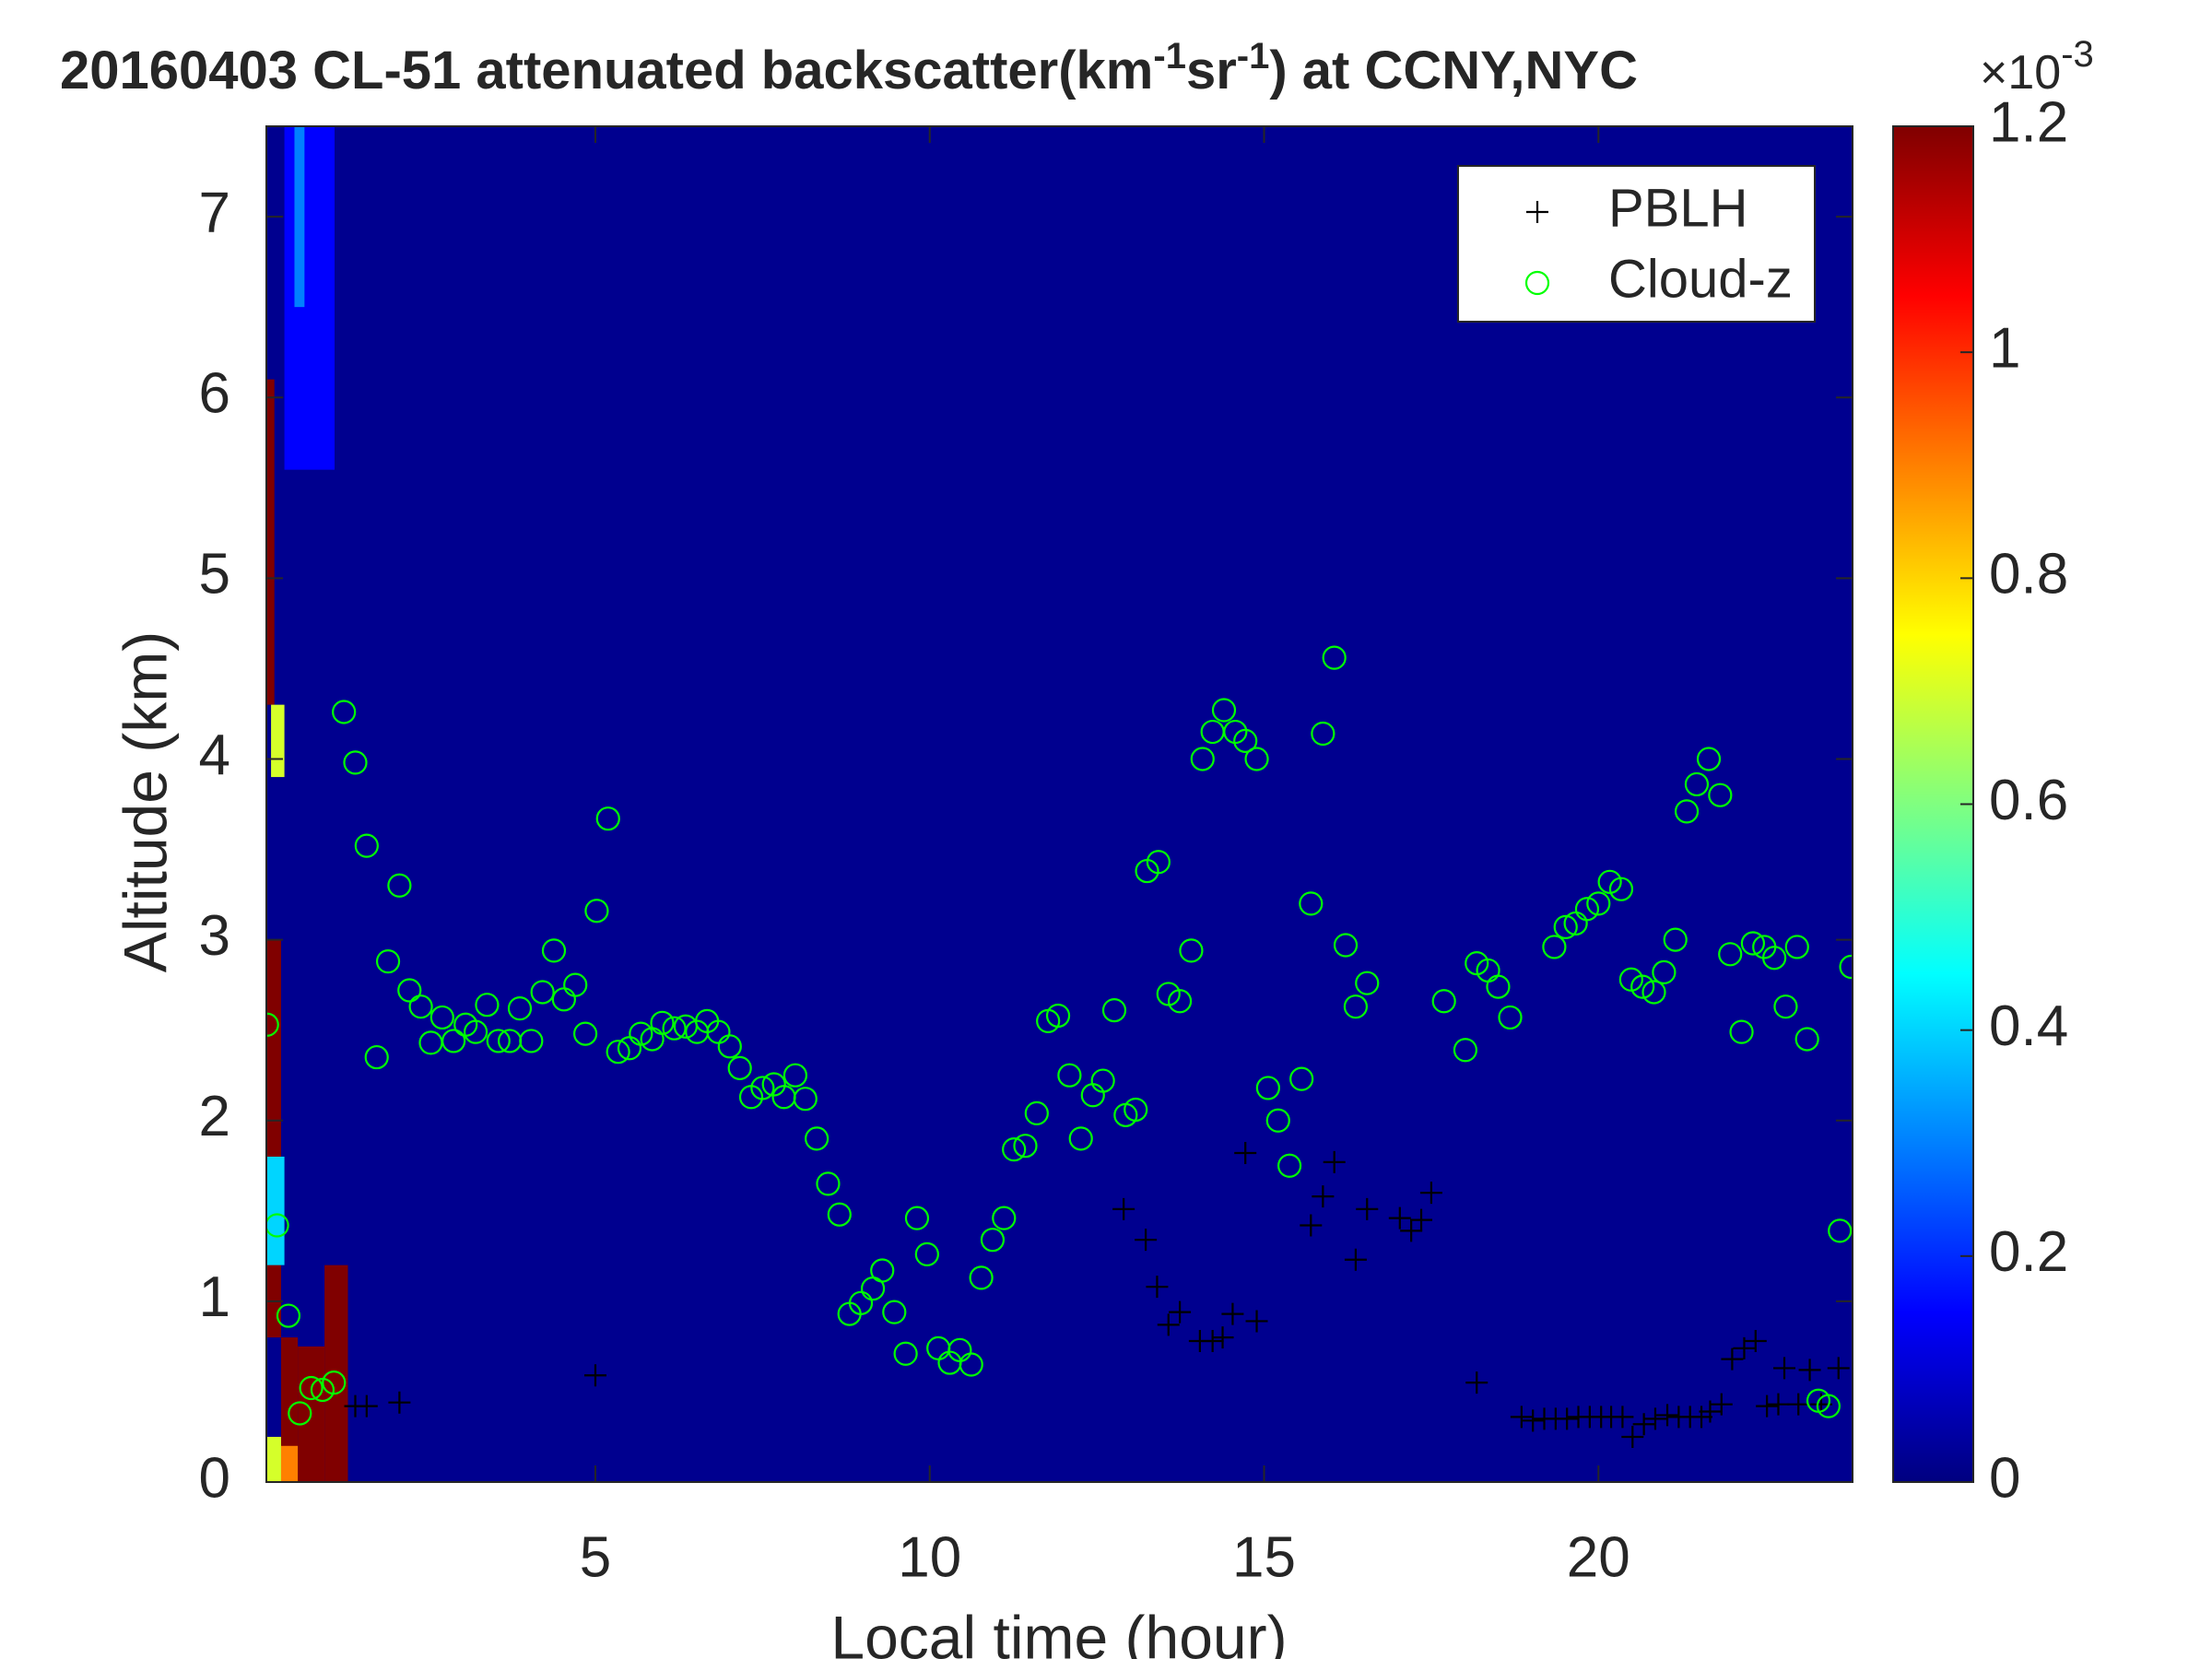  What do you see at coordinates (2004, 349) in the screenshot?
I see `colorbar-tick-label: 1` at bounding box center [2004, 349].